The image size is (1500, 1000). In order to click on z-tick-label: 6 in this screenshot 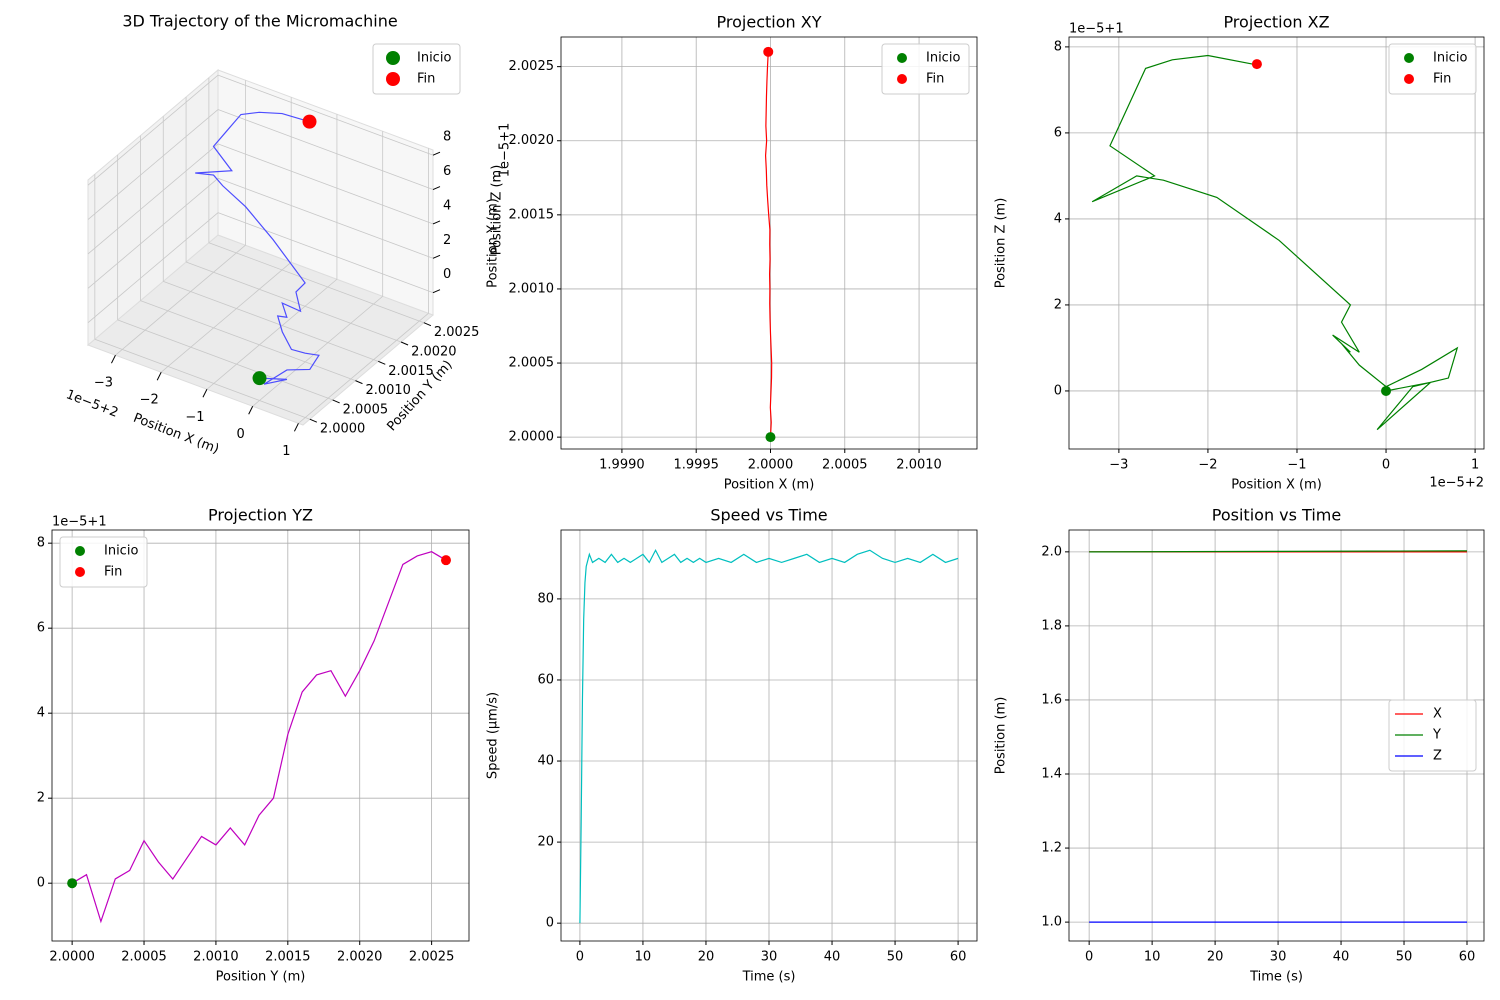, I will do `click(447, 171)`.